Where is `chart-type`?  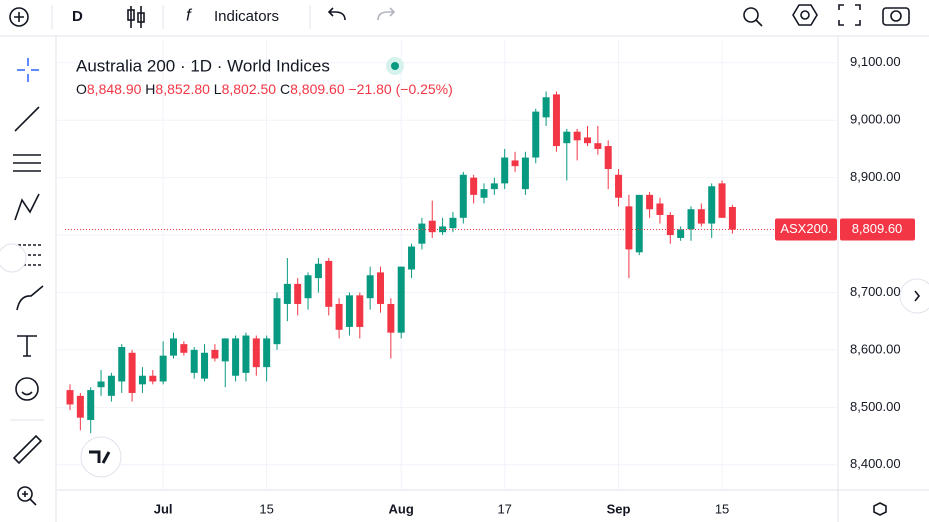 chart-type is located at coordinates (136, 17).